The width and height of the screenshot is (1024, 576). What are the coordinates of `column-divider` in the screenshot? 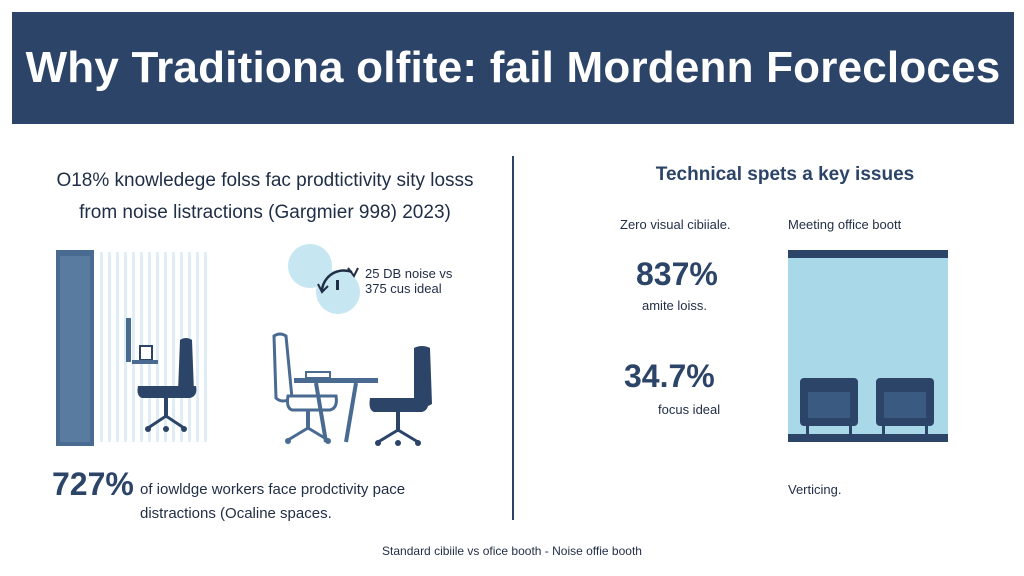 It's located at (513, 338).